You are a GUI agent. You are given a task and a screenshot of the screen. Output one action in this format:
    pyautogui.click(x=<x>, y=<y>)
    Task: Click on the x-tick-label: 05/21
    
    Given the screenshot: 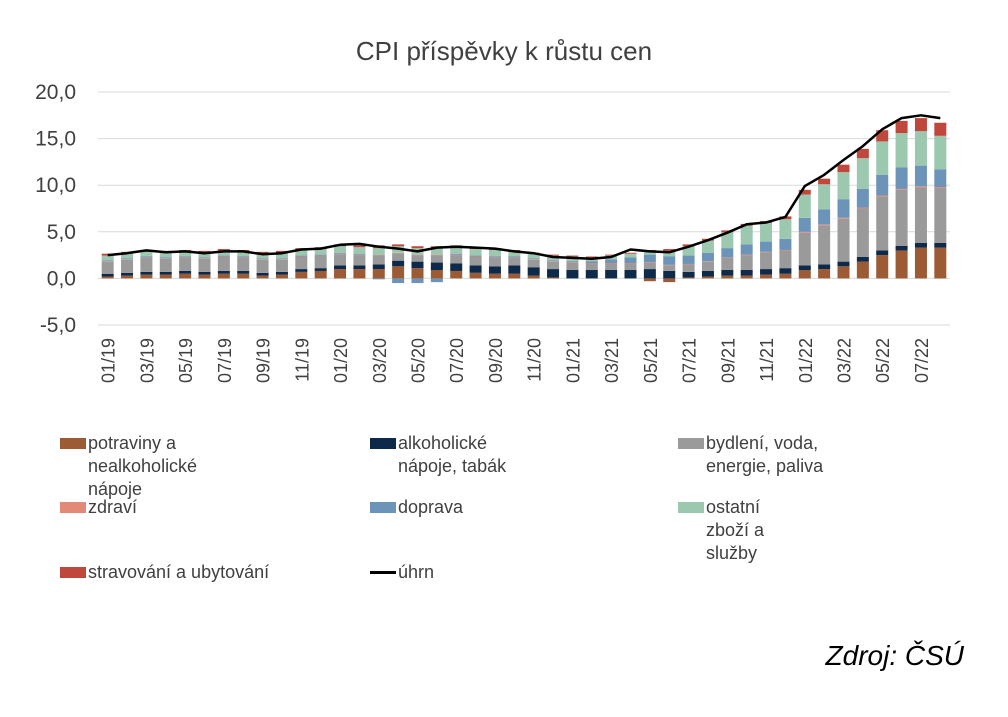 What is the action you would take?
    pyautogui.click(x=651, y=360)
    